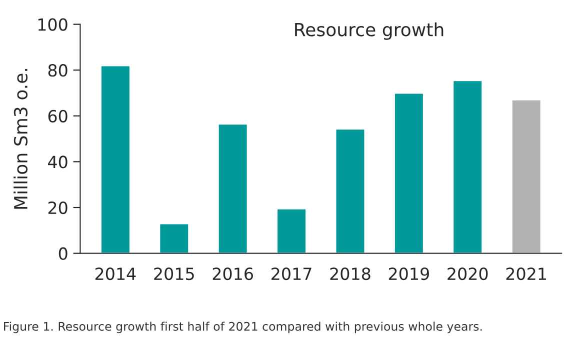  What do you see at coordinates (58, 207) in the screenshot?
I see `y-tick-label: 20` at bounding box center [58, 207].